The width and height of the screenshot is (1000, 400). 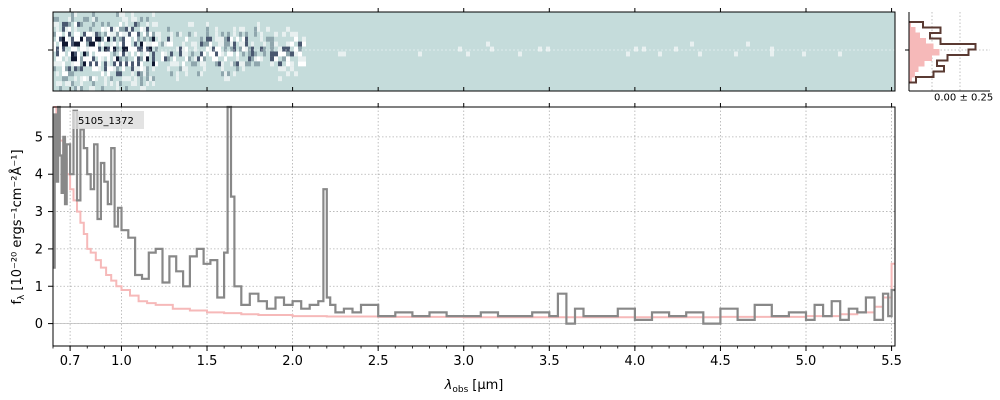 What do you see at coordinates (22, 297) in the screenshot?
I see `y-axis-label-sub: λ` at bounding box center [22, 297].